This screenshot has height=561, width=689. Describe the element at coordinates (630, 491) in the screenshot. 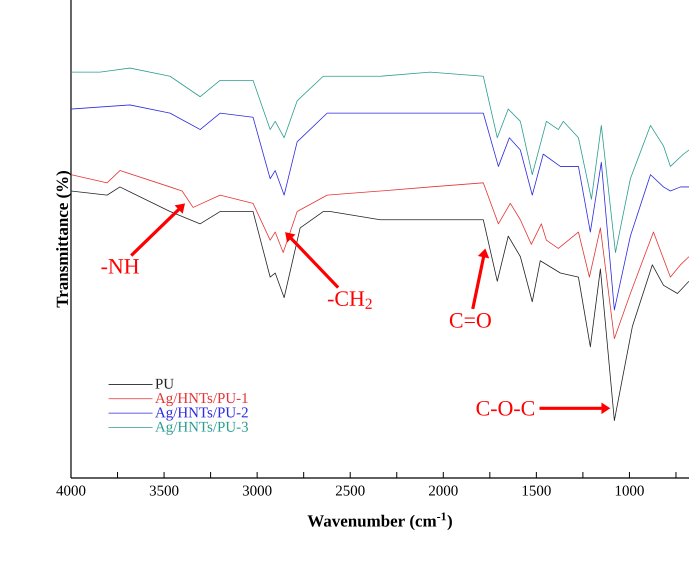

I see `x-tick-label: 1000` at that location.